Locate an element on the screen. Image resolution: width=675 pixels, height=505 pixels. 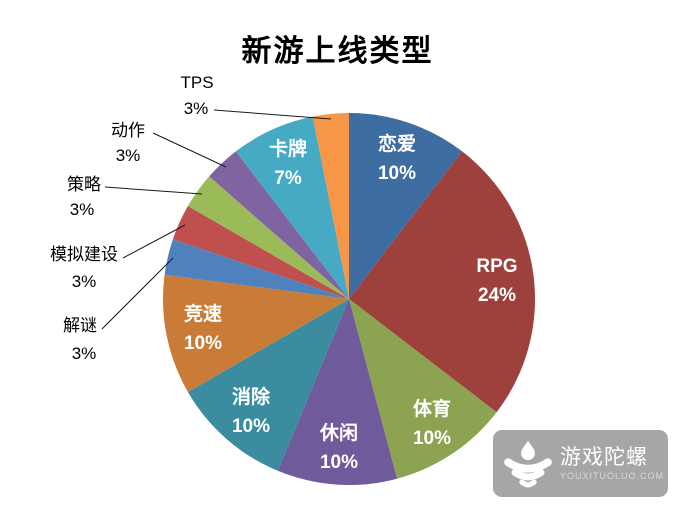
slice-name-label-模拟建设: 模拟建设 is located at coordinates (84, 254).